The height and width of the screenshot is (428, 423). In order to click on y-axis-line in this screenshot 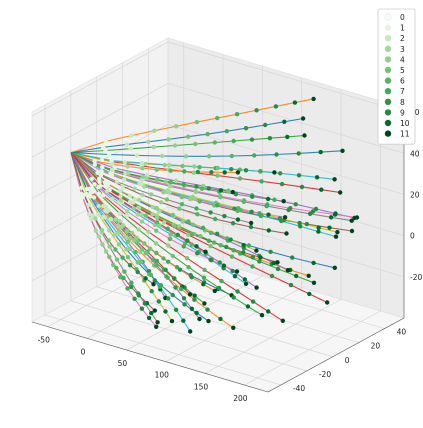, I will do `click(336, 355)`.